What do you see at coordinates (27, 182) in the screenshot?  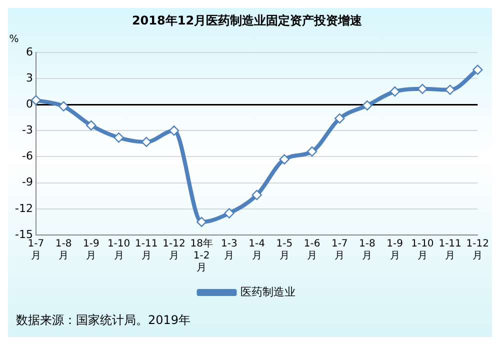 I see `y-tick-label: -9` at bounding box center [27, 182].